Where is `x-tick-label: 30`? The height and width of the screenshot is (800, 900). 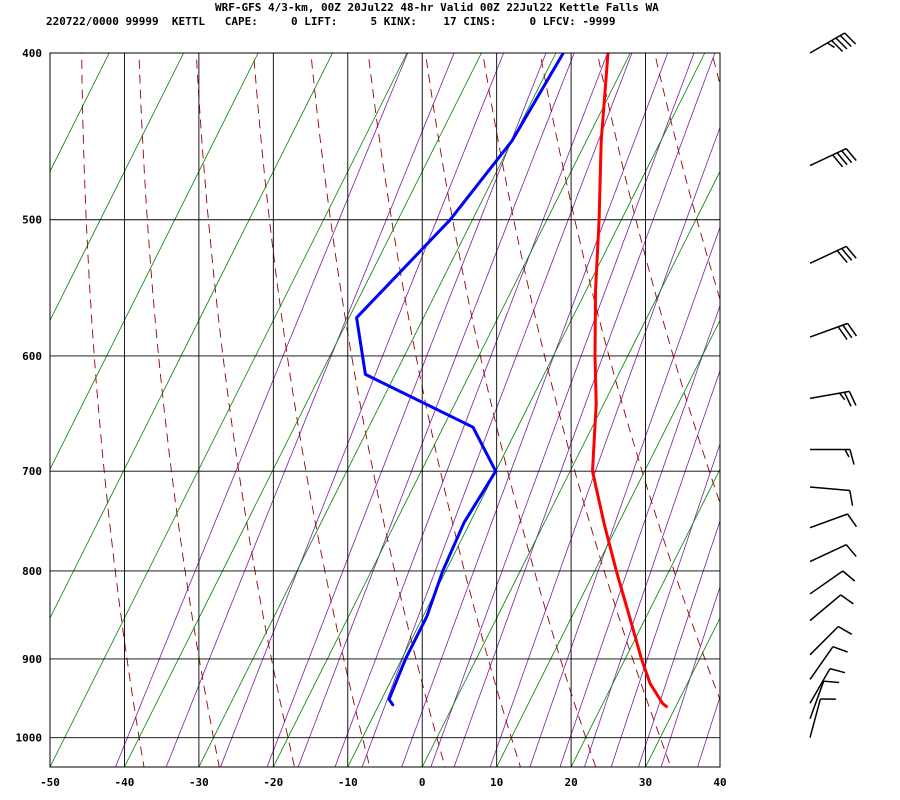
x-tick-label: 30 is located at coordinates (645, 782).